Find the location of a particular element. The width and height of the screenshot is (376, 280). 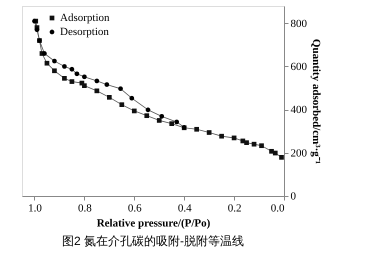

y-tick-label: 0 is located at coordinates (293, 196).